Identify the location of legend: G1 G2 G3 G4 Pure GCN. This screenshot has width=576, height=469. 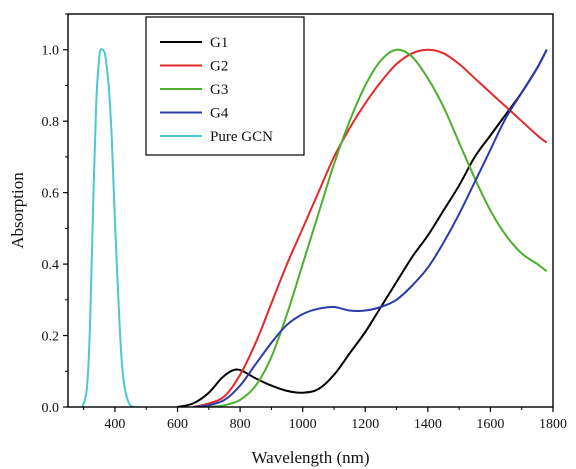
(225, 86).